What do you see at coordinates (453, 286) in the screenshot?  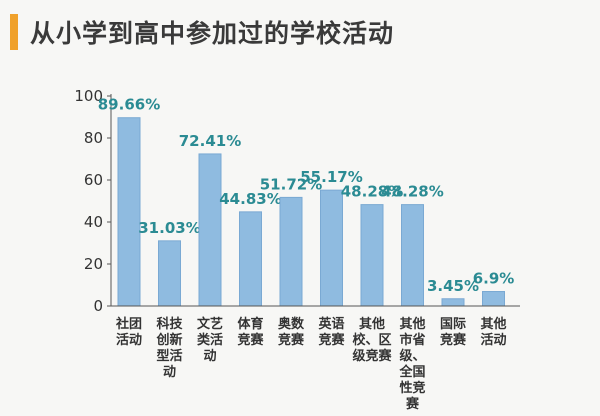 I see `data-label: 3.45%` at bounding box center [453, 286].